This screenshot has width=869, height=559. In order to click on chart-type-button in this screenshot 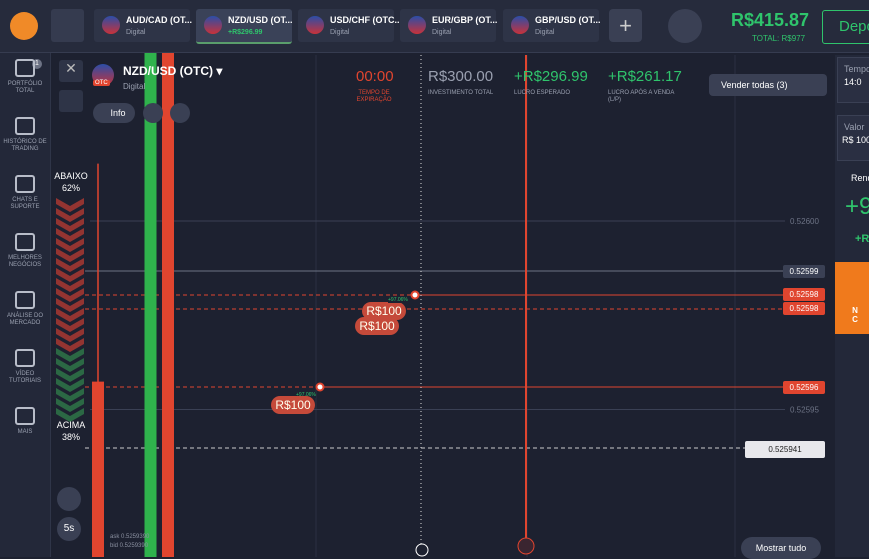, I will do `click(69, 499)`.